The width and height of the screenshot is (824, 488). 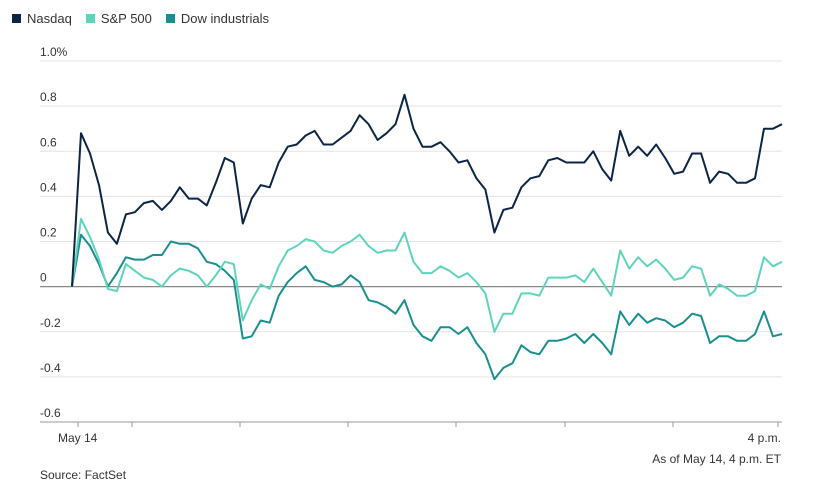 What do you see at coordinates (16, 18) in the screenshot?
I see `legend-swatch-nasdaq` at bounding box center [16, 18].